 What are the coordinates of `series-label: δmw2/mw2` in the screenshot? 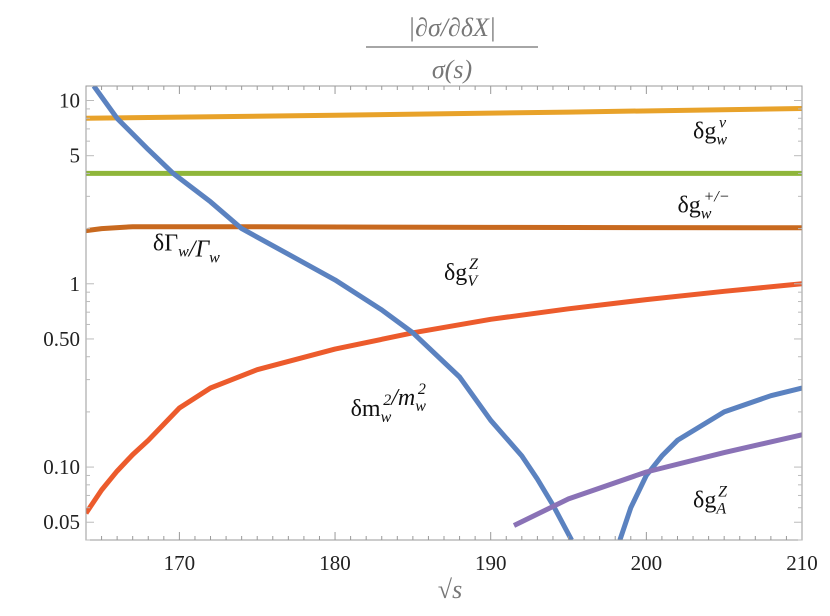 It's located at (389, 403).